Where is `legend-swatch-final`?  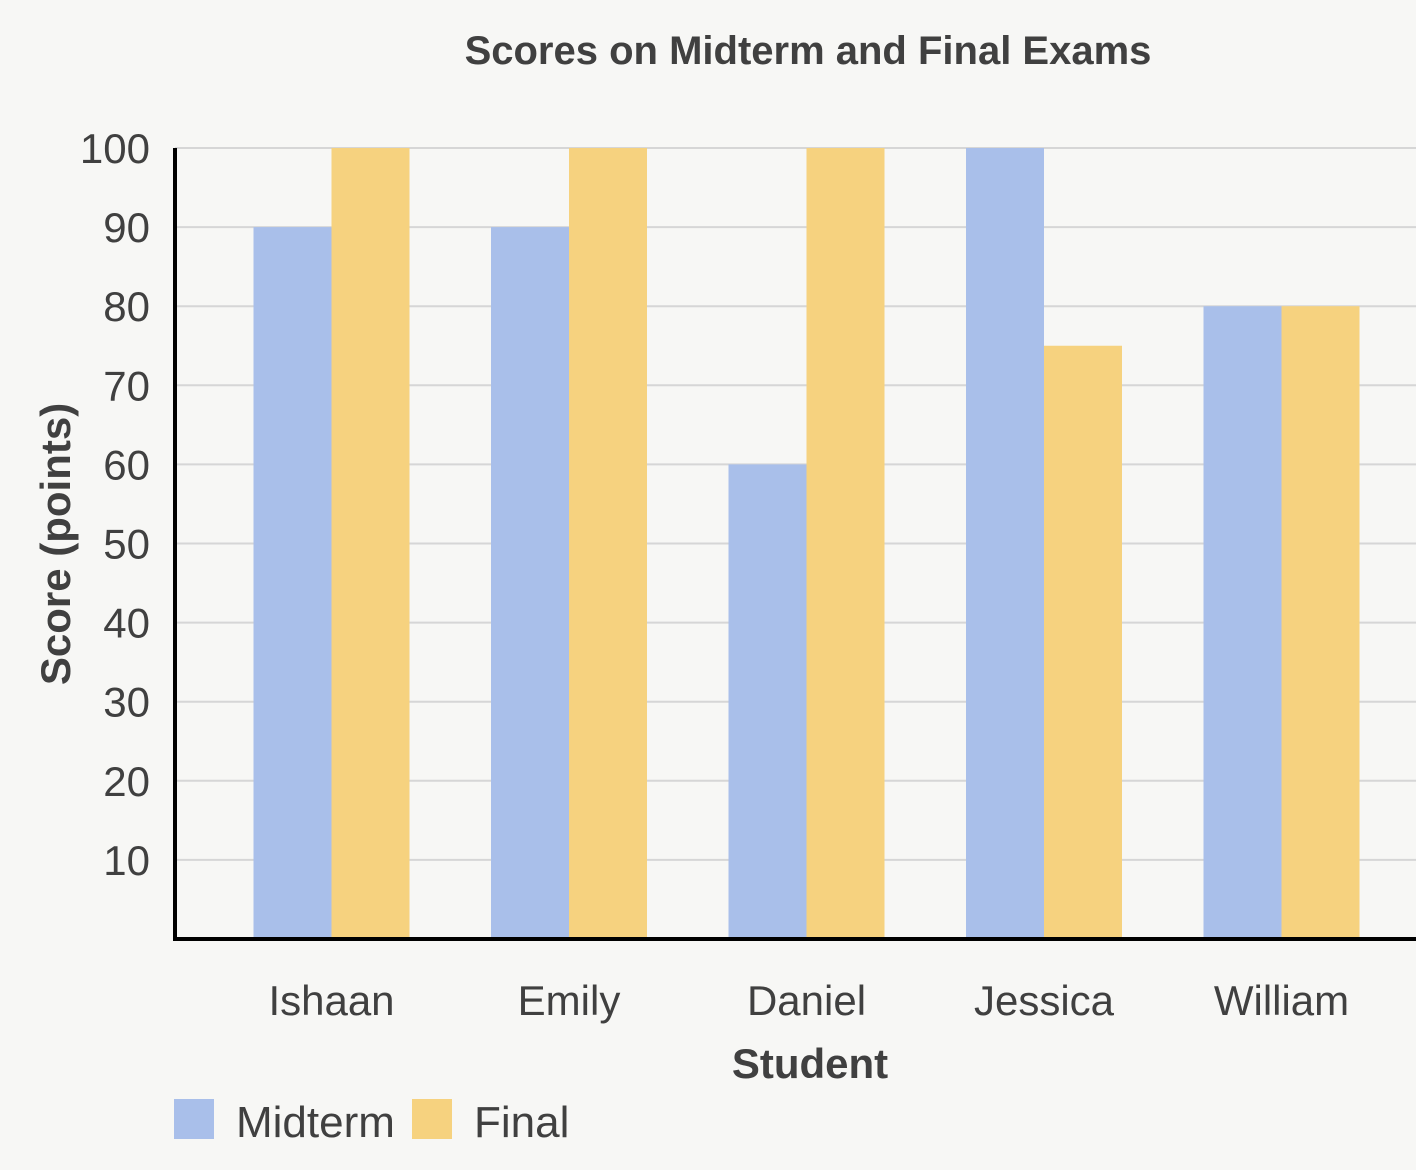 legend-swatch-final is located at coordinates (432, 1119).